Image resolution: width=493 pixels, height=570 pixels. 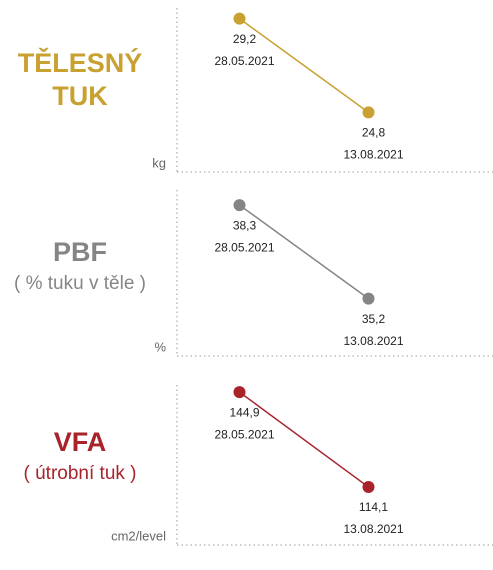 I want to click on value-label: 29,2, so click(x=245, y=39).